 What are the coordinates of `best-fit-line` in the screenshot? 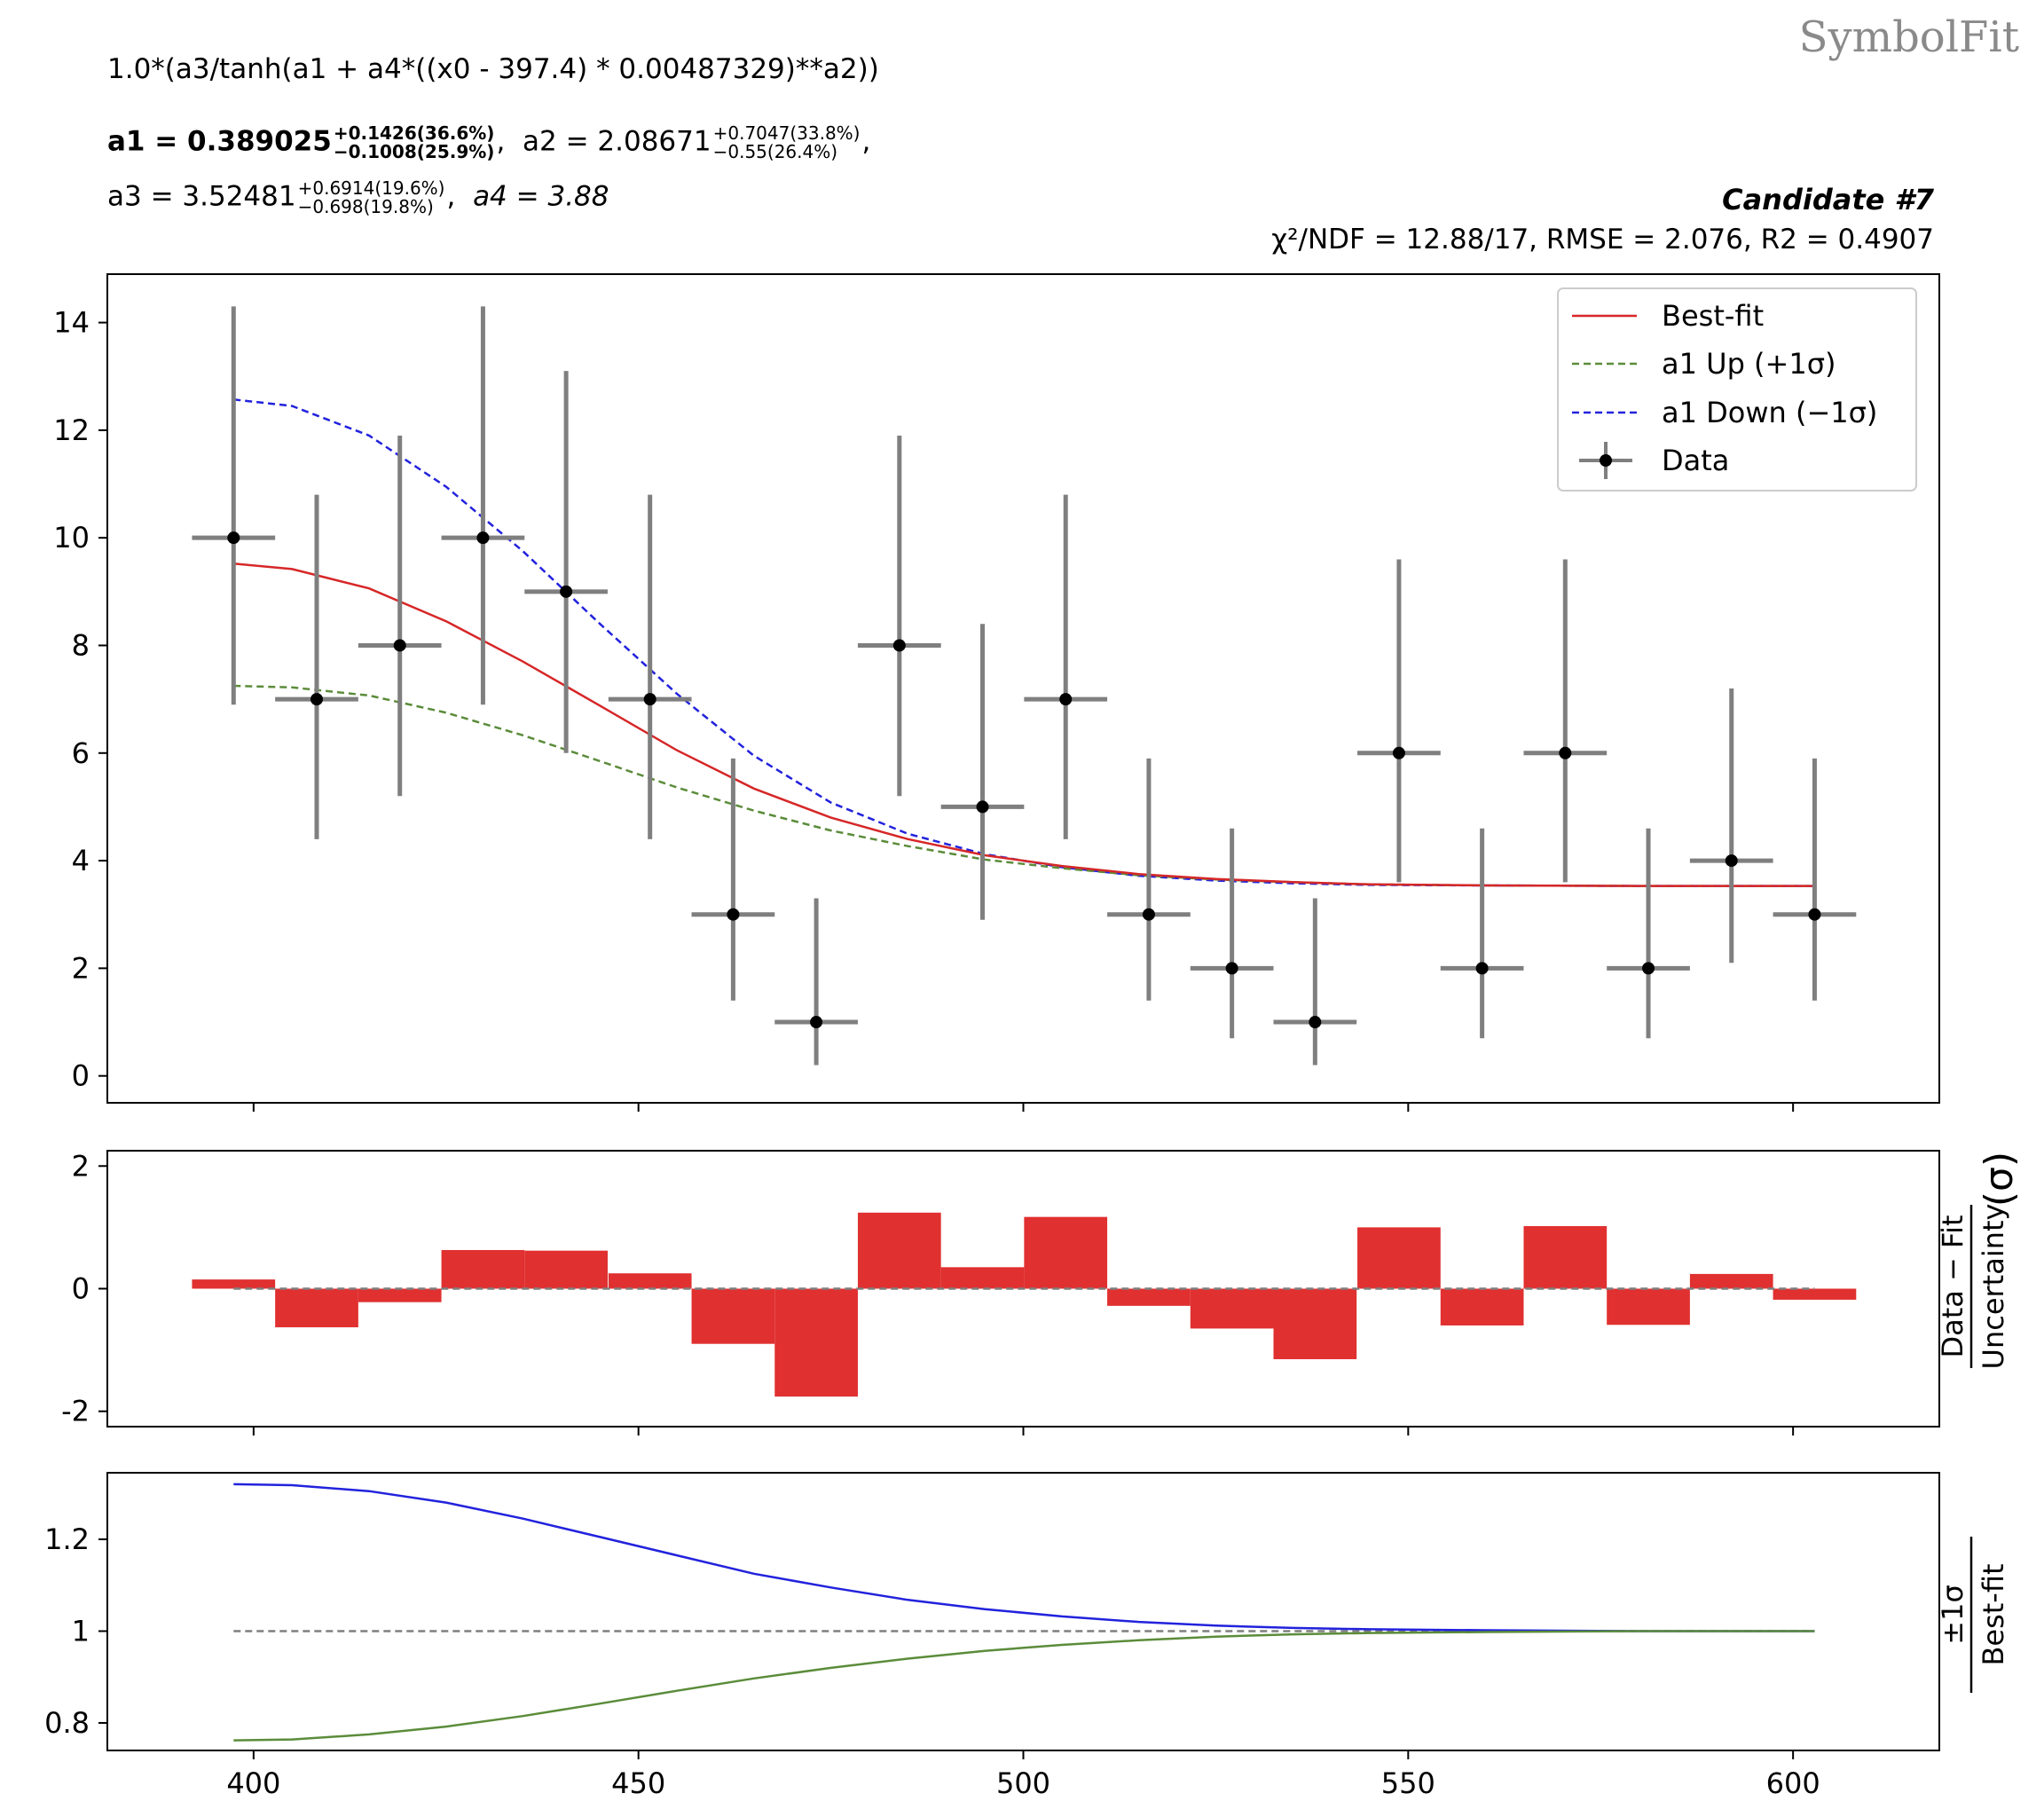 It's located at (1024, 724).